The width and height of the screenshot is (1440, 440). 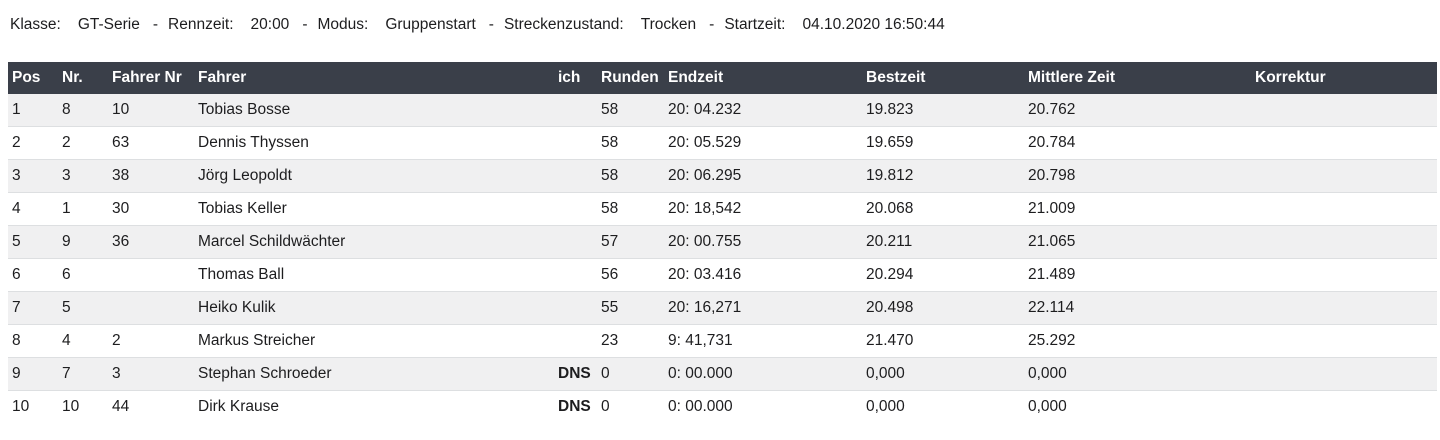 What do you see at coordinates (83, 374) in the screenshot?
I see `cell-nr: 7` at bounding box center [83, 374].